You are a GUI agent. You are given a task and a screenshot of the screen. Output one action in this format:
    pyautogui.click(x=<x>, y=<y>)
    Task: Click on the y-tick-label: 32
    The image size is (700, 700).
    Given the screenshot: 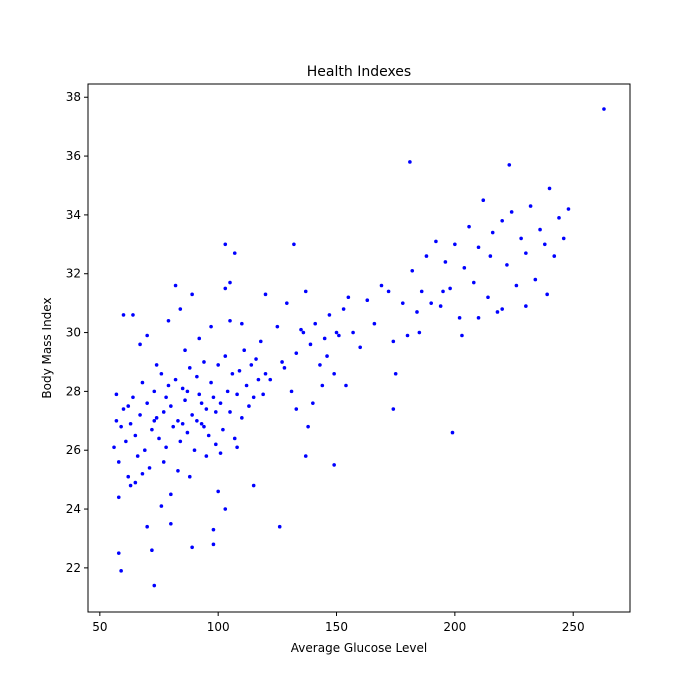 What is the action you would take?
    pyautogui.click(x=73, y=274)
    